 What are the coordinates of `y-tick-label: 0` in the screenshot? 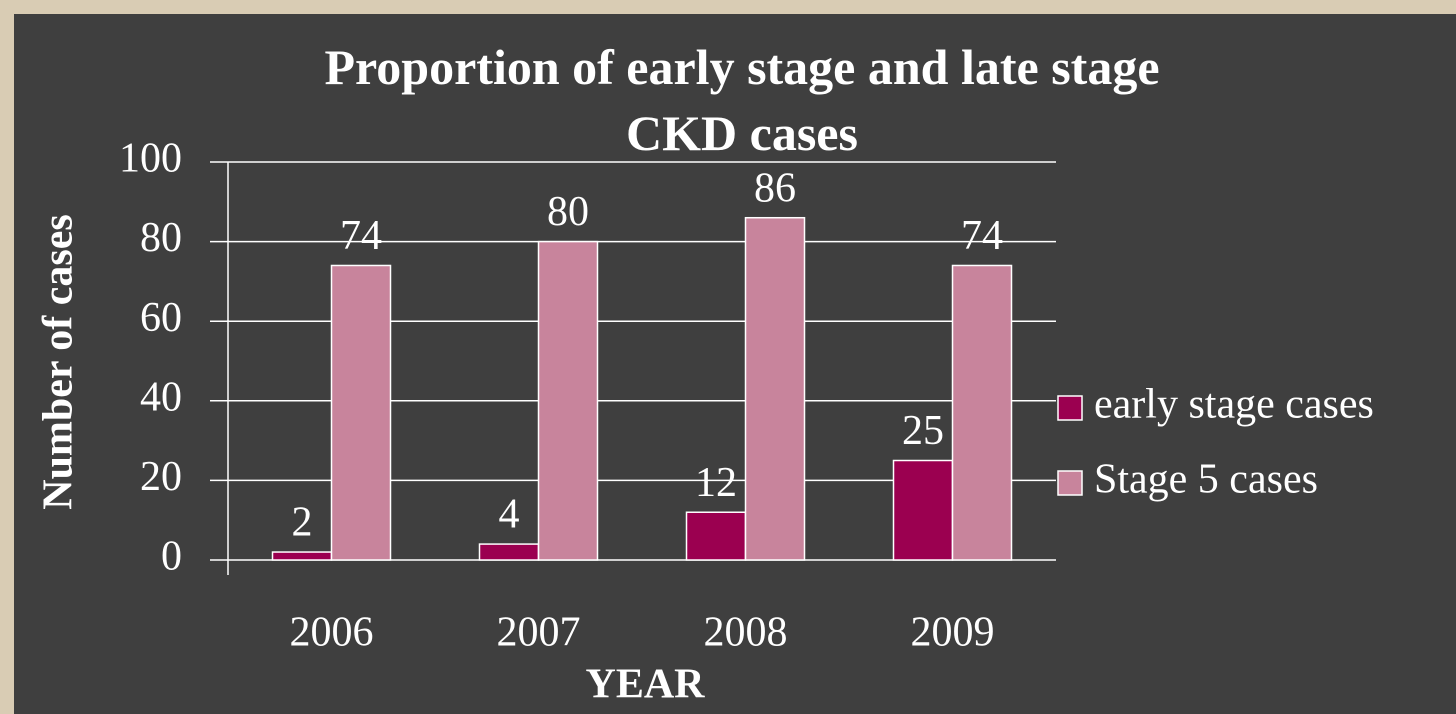 It's located at (171, 557).